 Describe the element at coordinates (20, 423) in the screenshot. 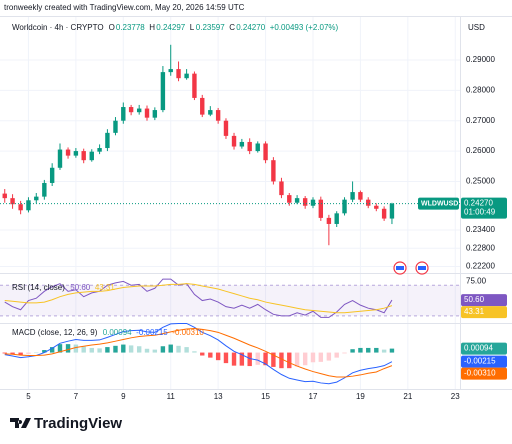

I see `logo-mark` at that location.